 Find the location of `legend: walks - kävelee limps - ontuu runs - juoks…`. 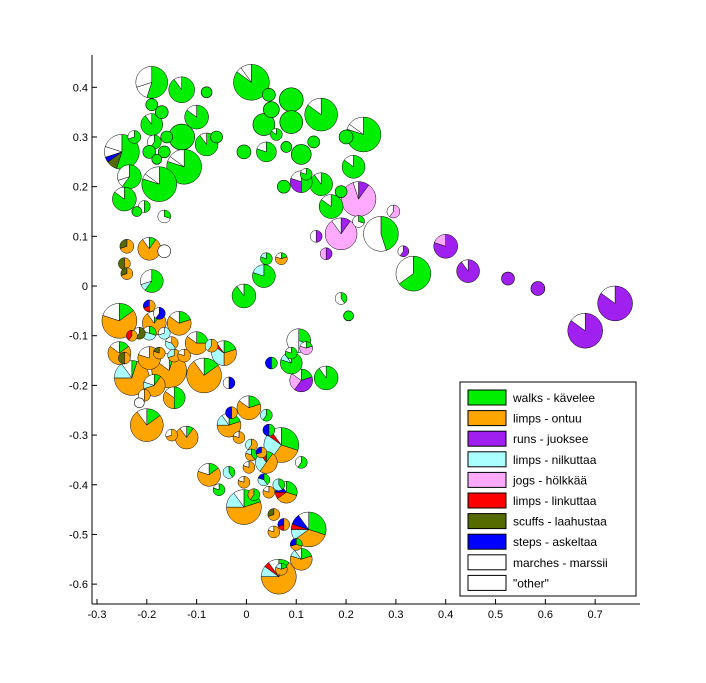

legend: walks - kävelee limps - ontuu runs - juoks… is located at coordinates (548, 489).